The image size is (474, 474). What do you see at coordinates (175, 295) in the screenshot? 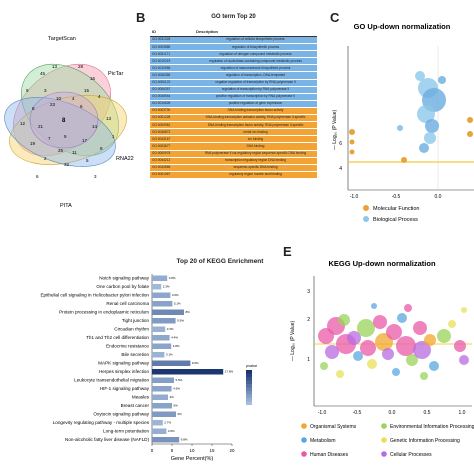
I see `kegg-bar-value-label: 4.6%` at bounding box center [175, 295].